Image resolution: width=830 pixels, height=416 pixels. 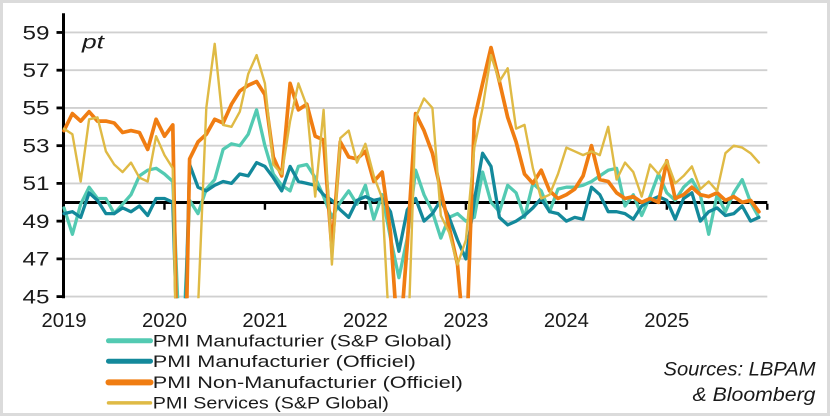 What do you see at coordinates (264, 321) in the screenshot?
I see `svg-text: 2021` at bounding box center [264, 321].